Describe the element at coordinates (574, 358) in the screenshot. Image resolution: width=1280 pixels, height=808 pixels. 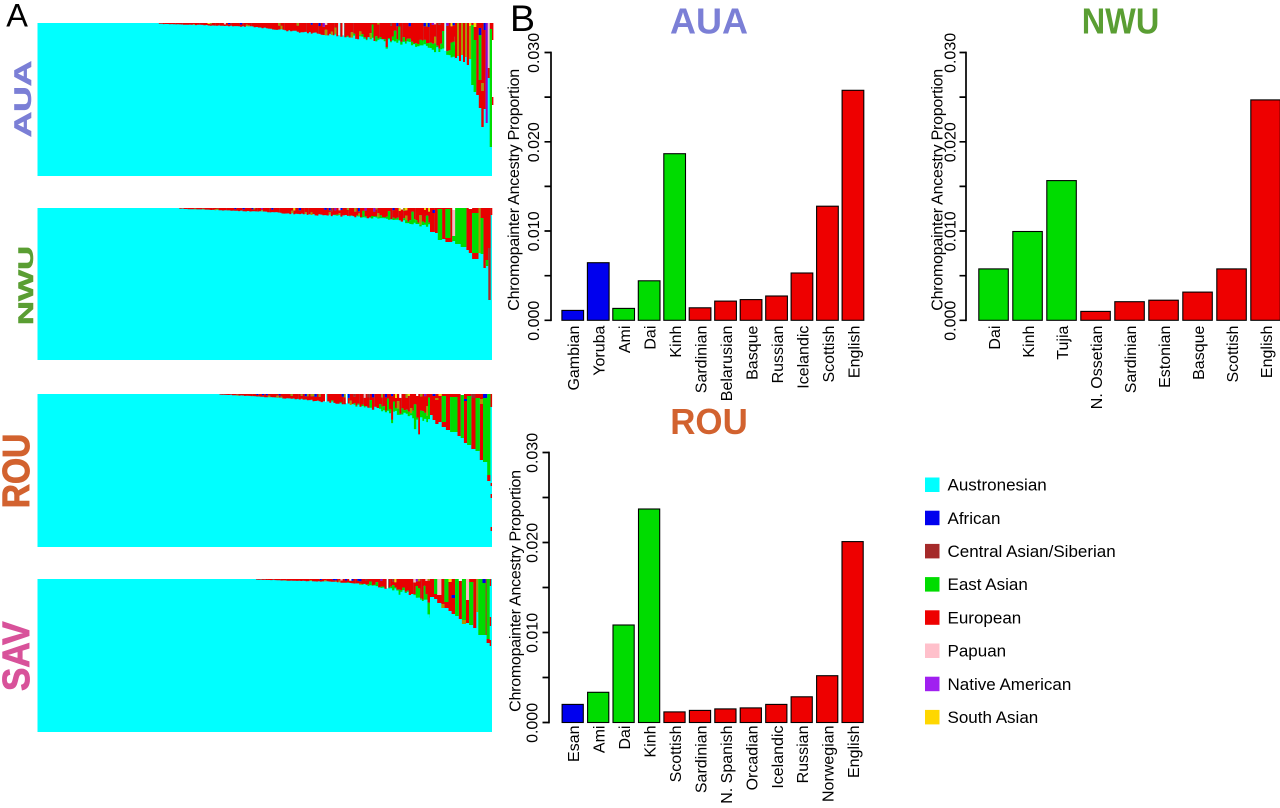
I see `svg-text: Gambian` at that location.